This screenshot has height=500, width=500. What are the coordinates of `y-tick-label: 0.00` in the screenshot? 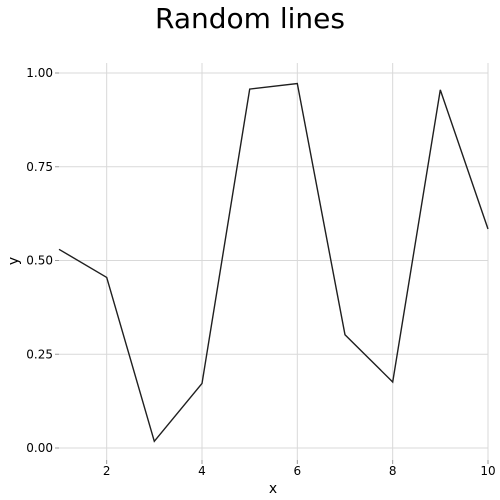 It's located at (39, 448).